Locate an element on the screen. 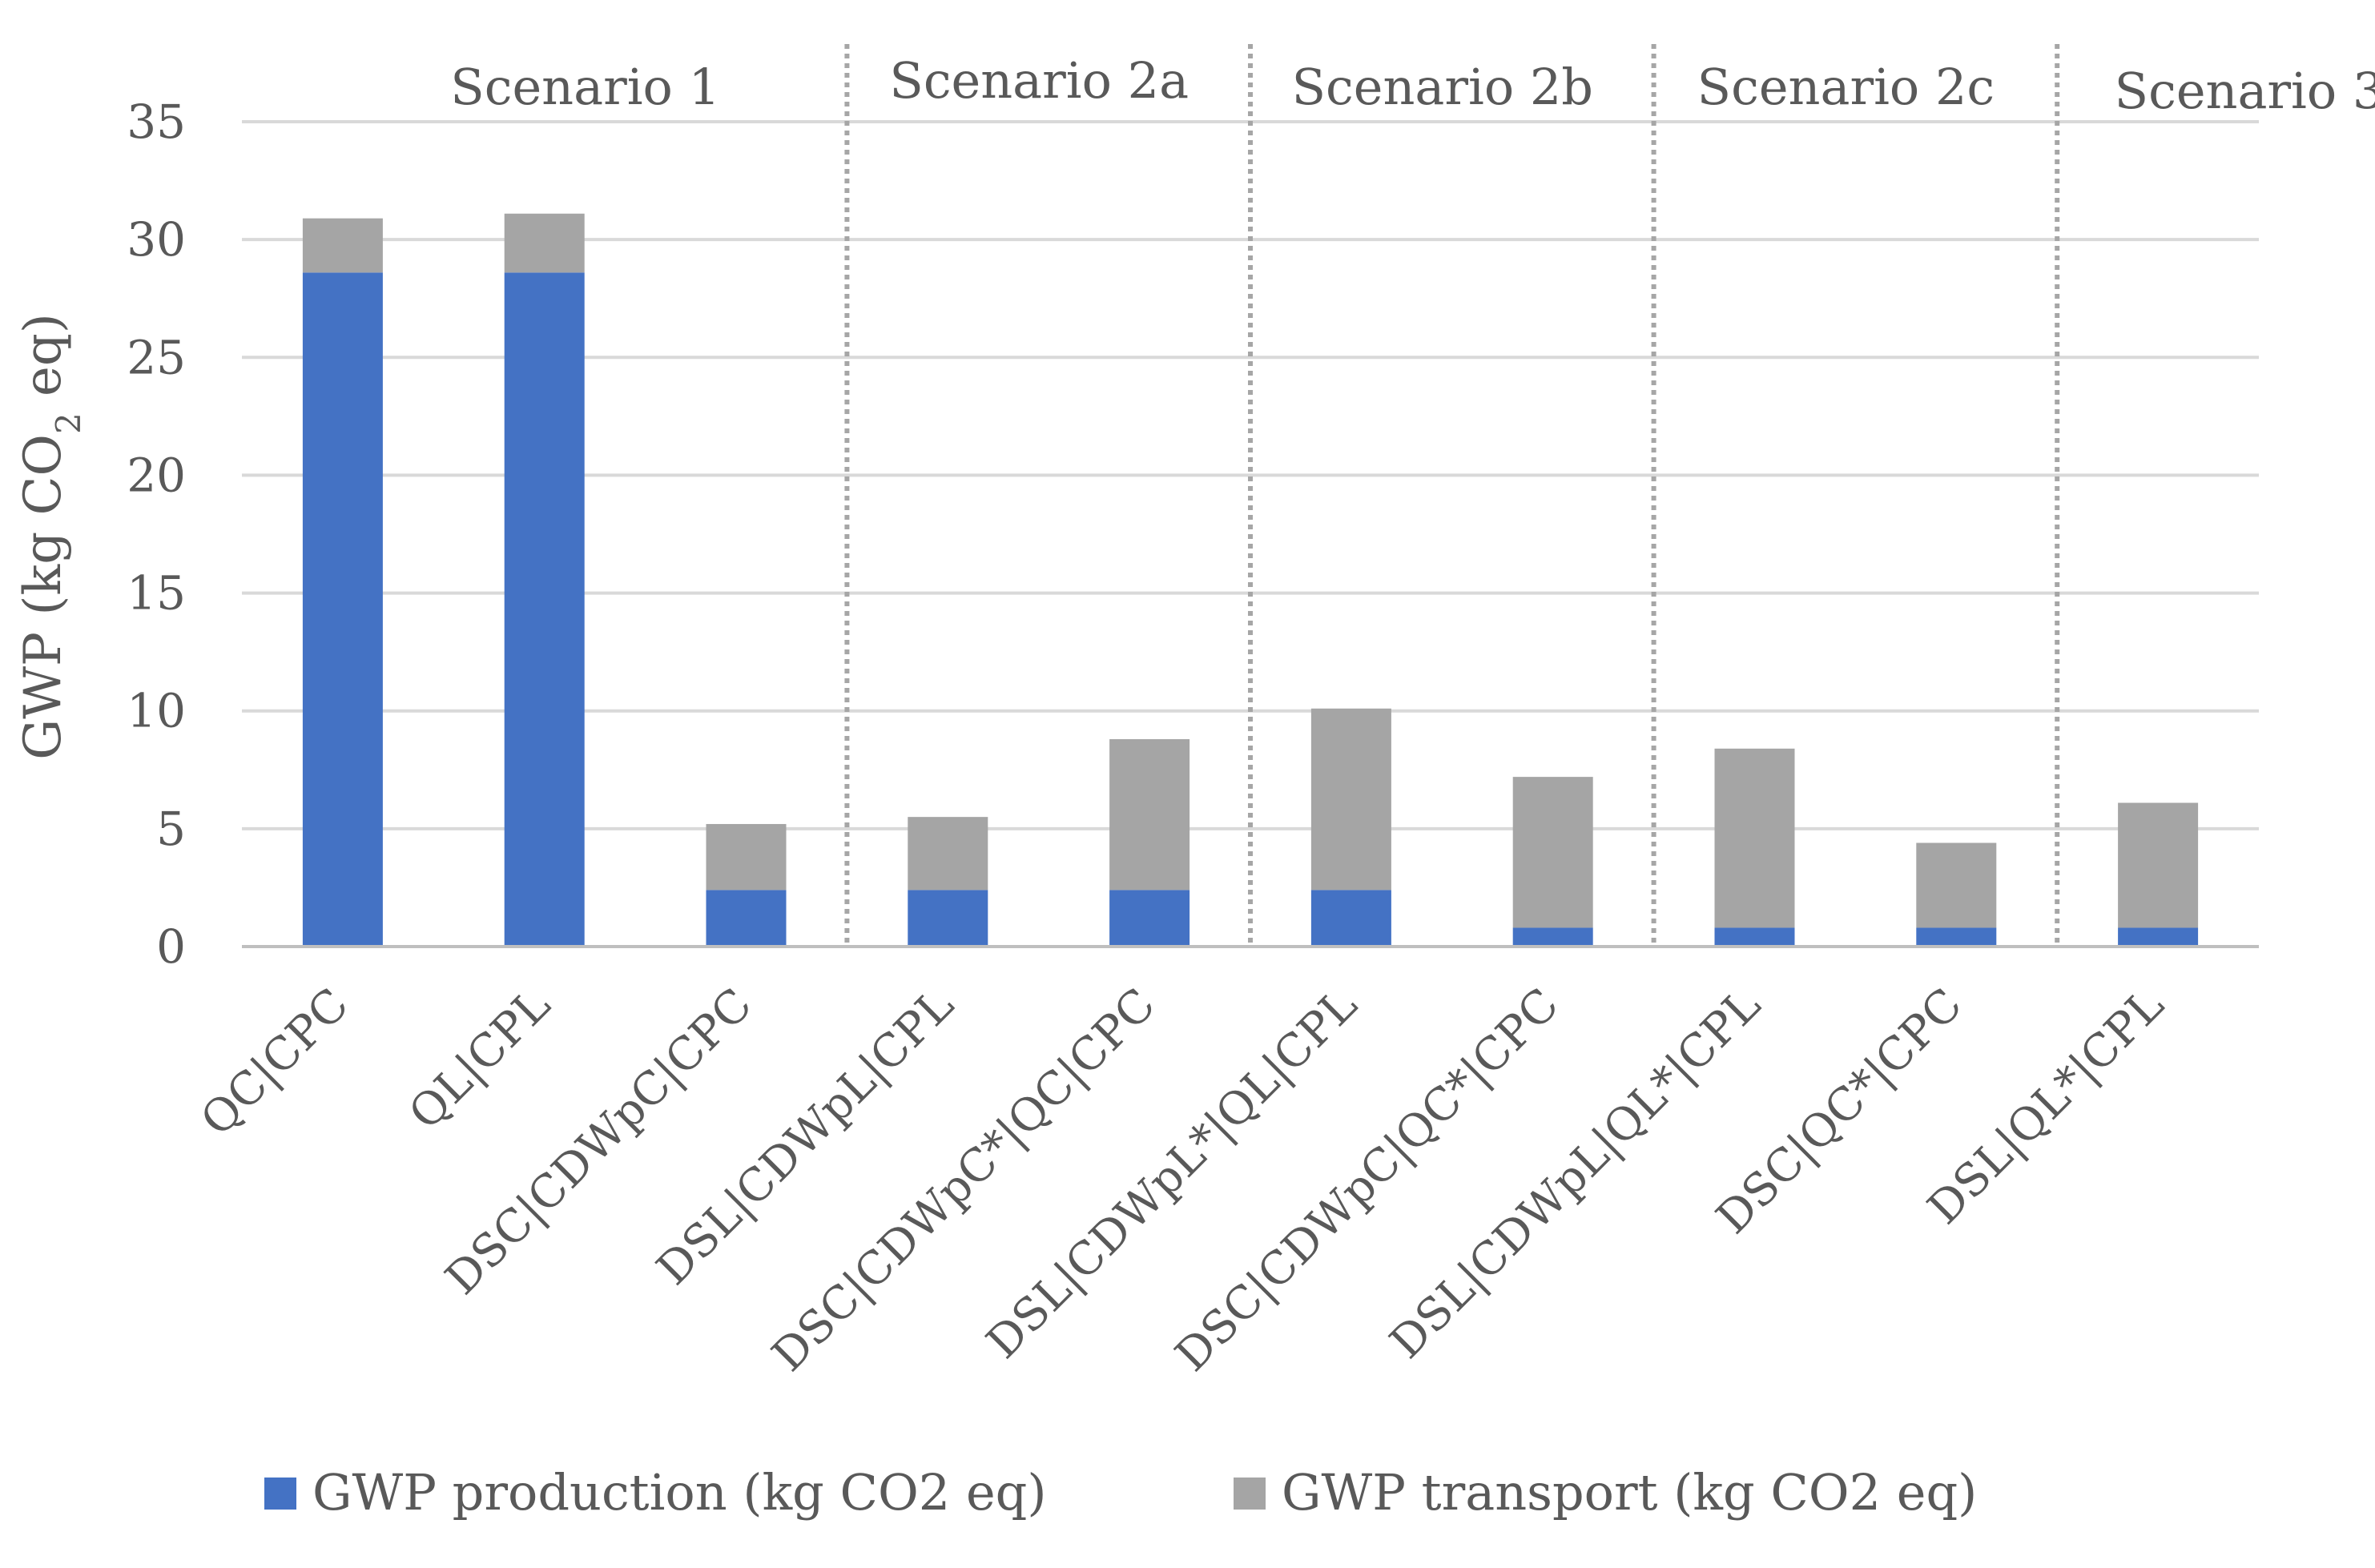 The height and width of the screenshot is (1568, 2375). legend-label: GWP transport (kg CO2 eq) is located at coordinates (1629, 1492).